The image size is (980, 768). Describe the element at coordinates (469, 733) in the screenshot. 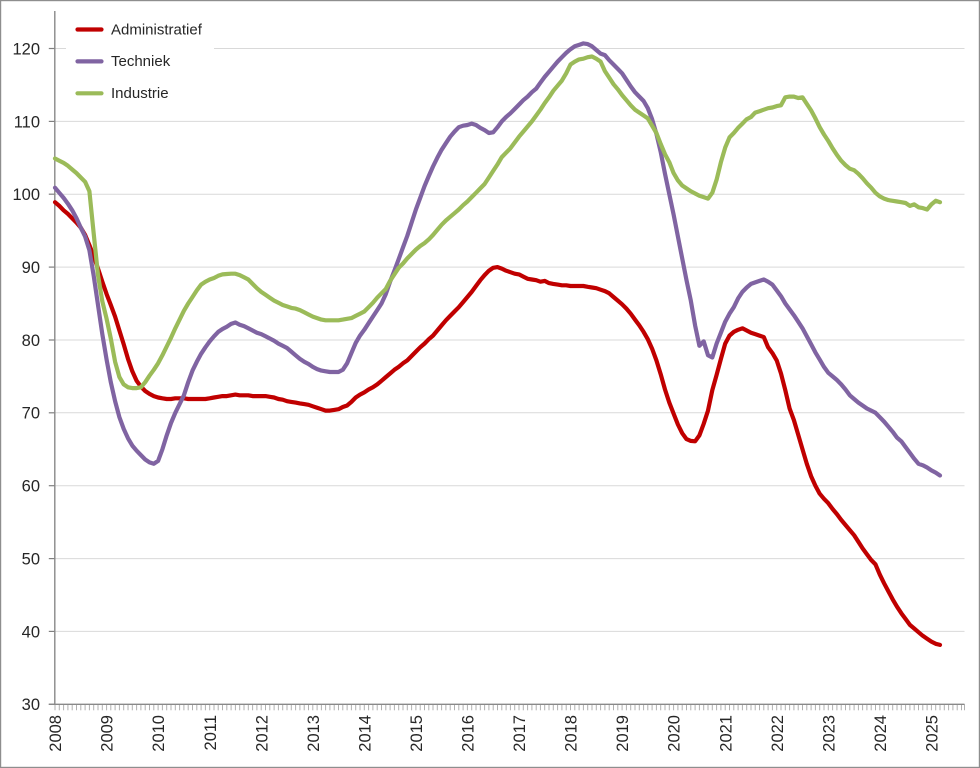

I see `svg-text: 2016` at that location.